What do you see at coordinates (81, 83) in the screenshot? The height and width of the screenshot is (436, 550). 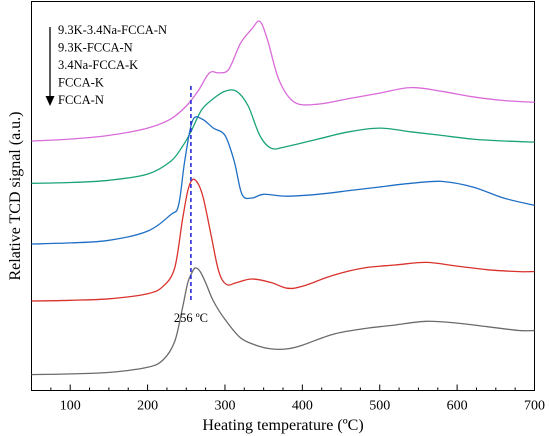 I see `legend-entry: FCCA-K` at bounding box center [81, 83].